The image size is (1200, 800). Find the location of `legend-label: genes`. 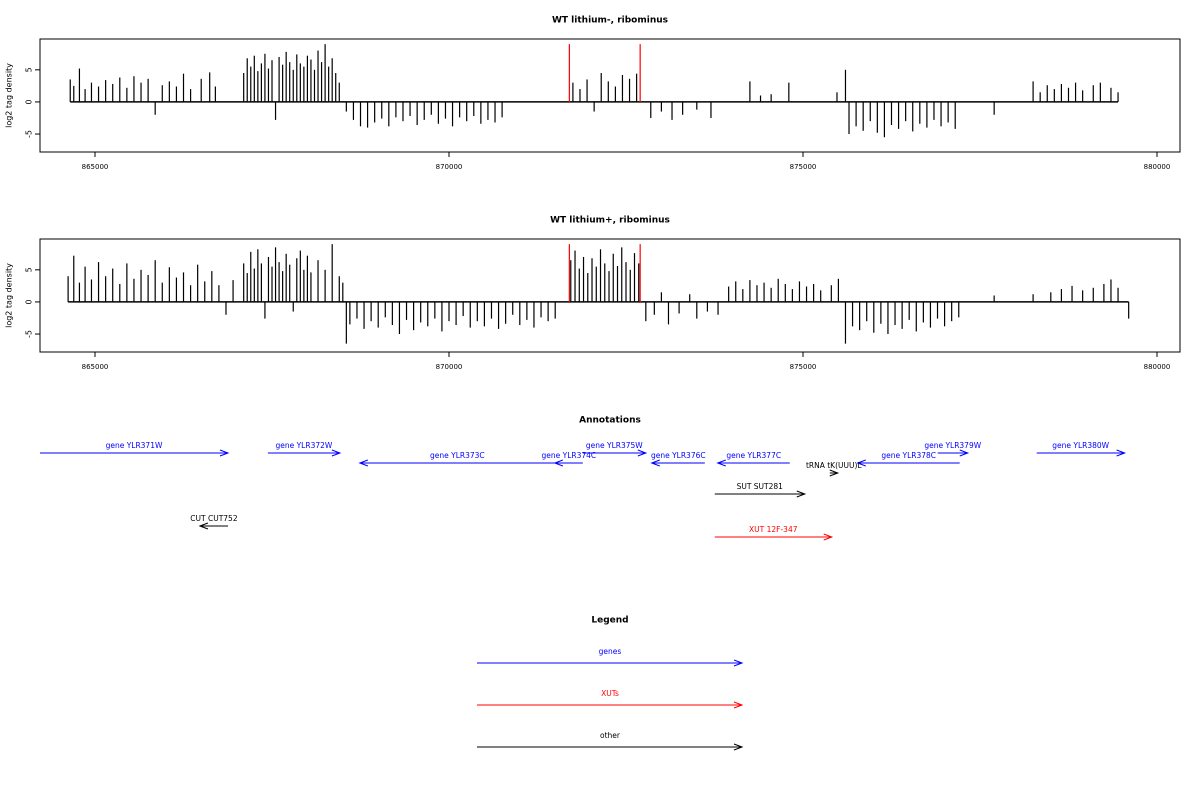

legend-label: genes is located at coordinates (610, 651).